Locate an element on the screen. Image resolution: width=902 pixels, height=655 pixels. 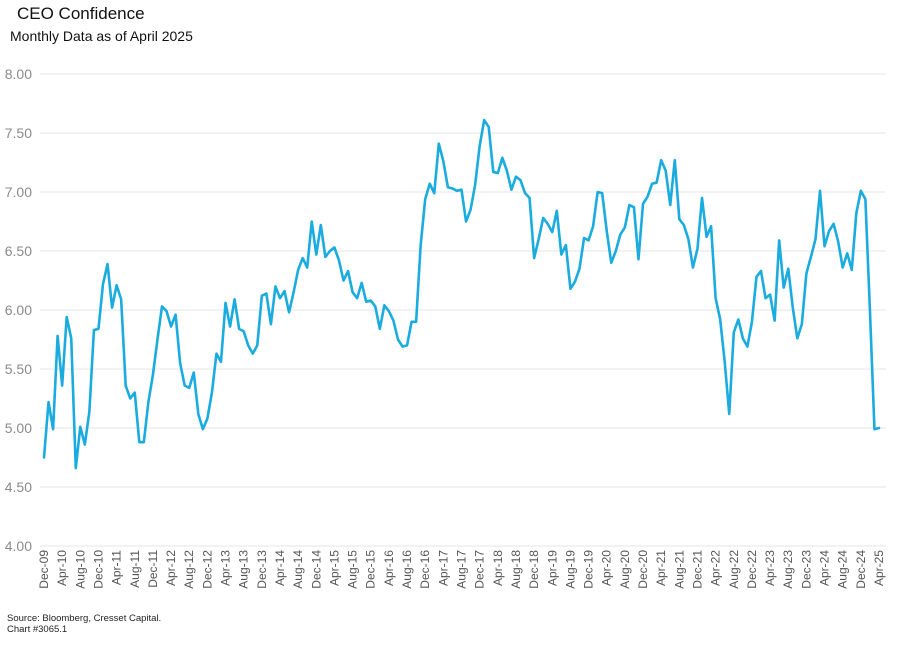
x-tick-label: Aug-14 is located at coordinates (298, 569).